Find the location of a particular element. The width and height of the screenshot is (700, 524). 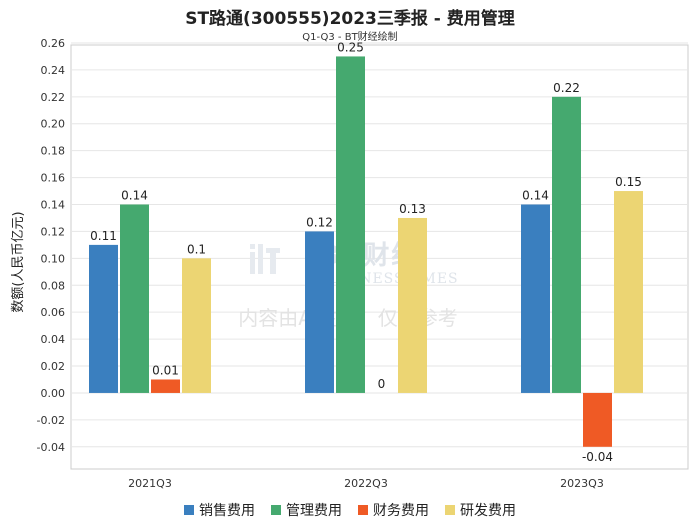

x-tick-label: 2021Q3 is located at coordinates (150, 483).